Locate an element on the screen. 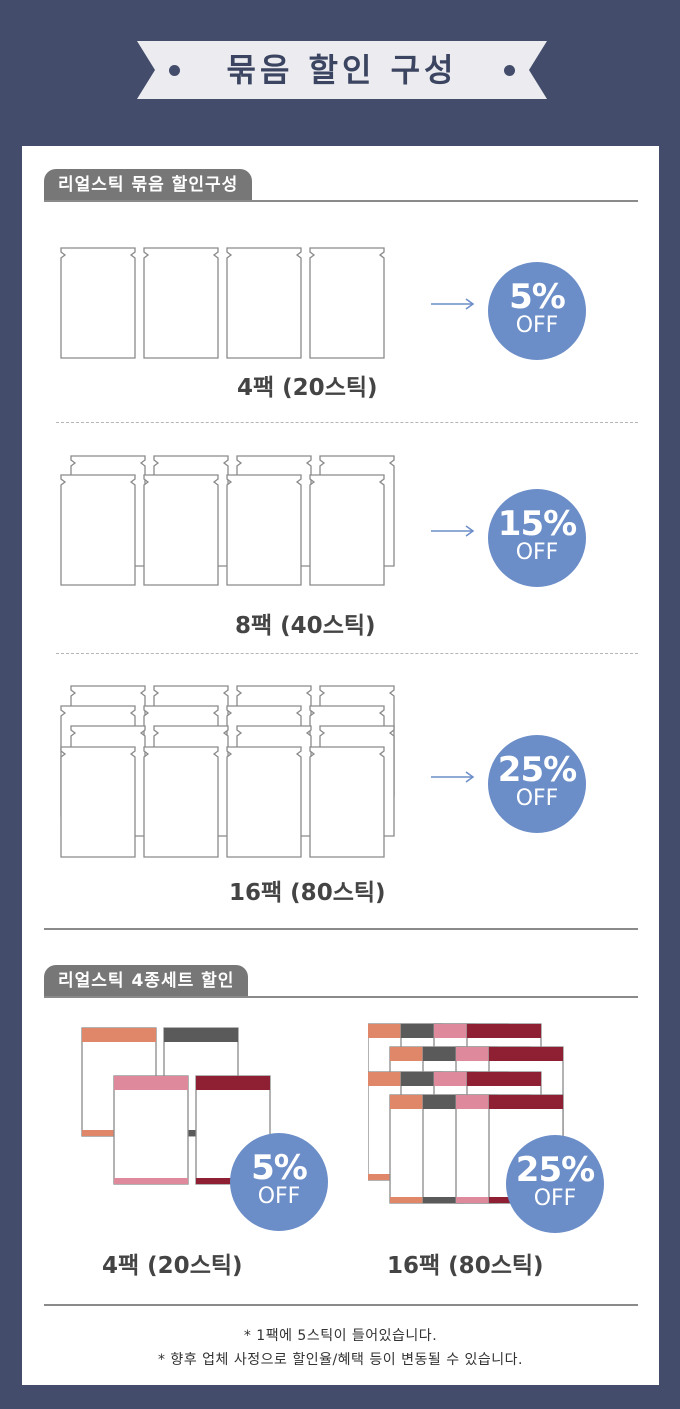 The width and height of the screenshot is (680, 1409). set-label-16: 16팩 (80스틱) is located at coordinates (465, 1266).